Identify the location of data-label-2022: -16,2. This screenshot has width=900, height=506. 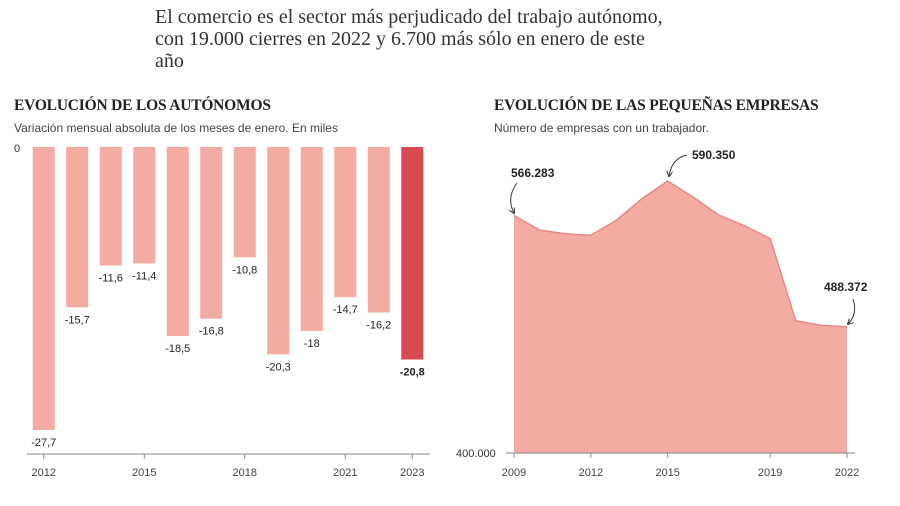
(378, 326).